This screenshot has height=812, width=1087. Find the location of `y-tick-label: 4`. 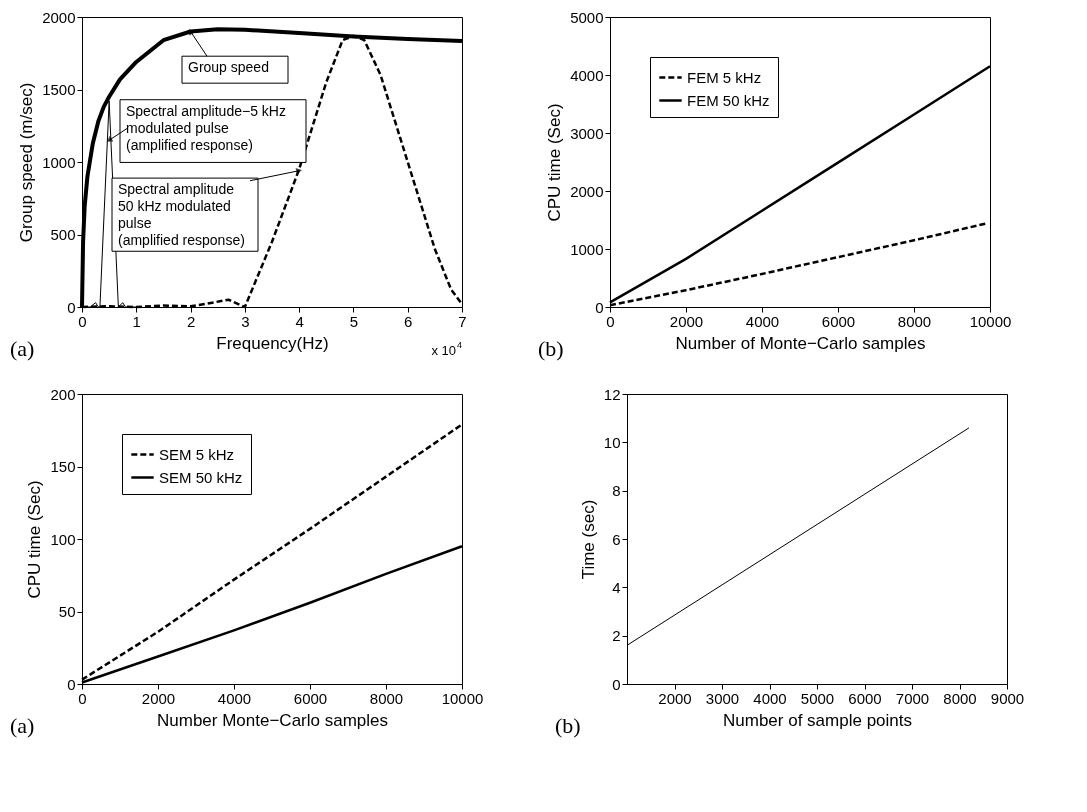

y-tick-label: 4 is located at coordinates (616, 587).